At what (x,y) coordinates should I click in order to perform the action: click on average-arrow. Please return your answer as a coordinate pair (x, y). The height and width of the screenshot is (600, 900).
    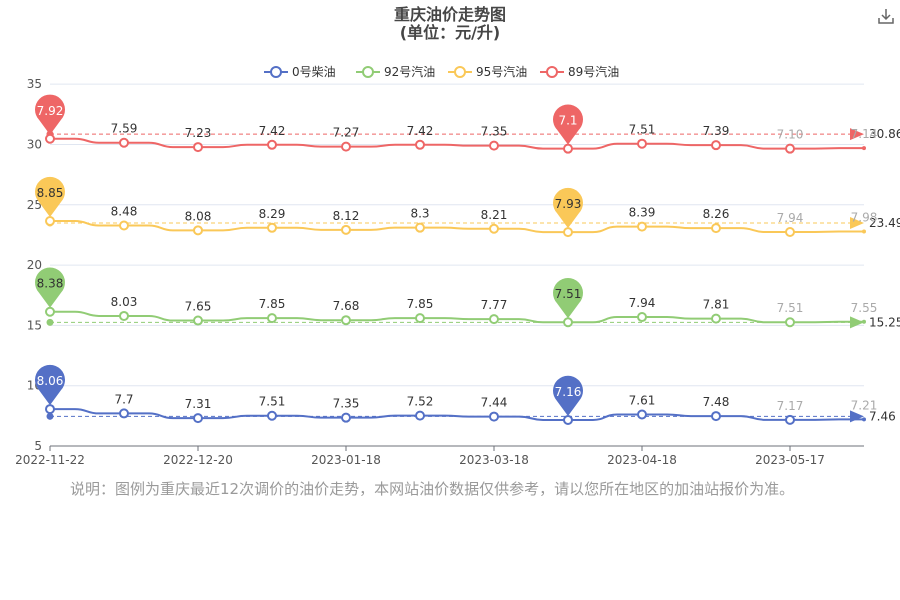
    Looking at the image, I should click on (857, 222).